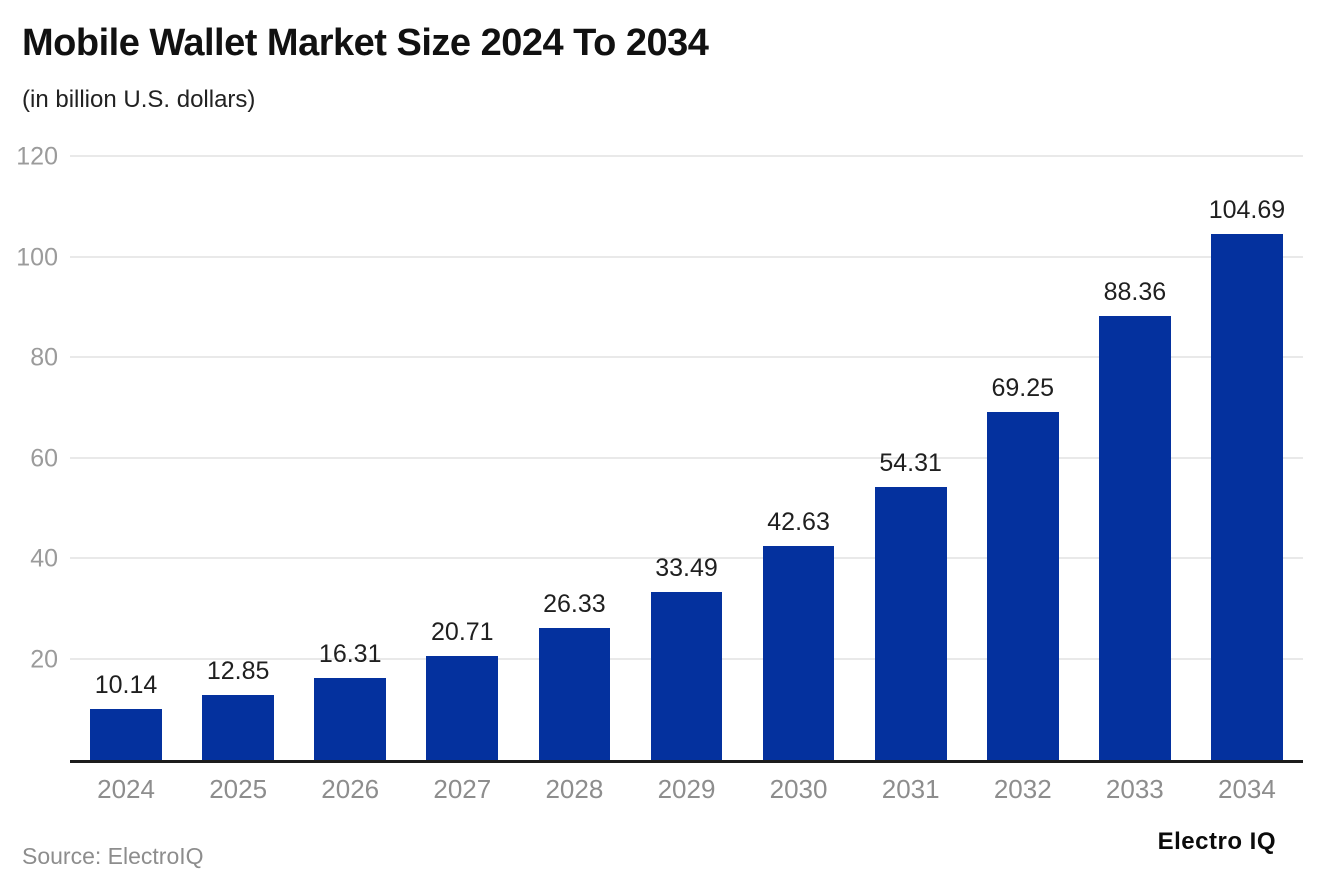 This screenshot has width=1324, height=890. I want to click on bar-slot: 26.33 2028, so click(574, 480).